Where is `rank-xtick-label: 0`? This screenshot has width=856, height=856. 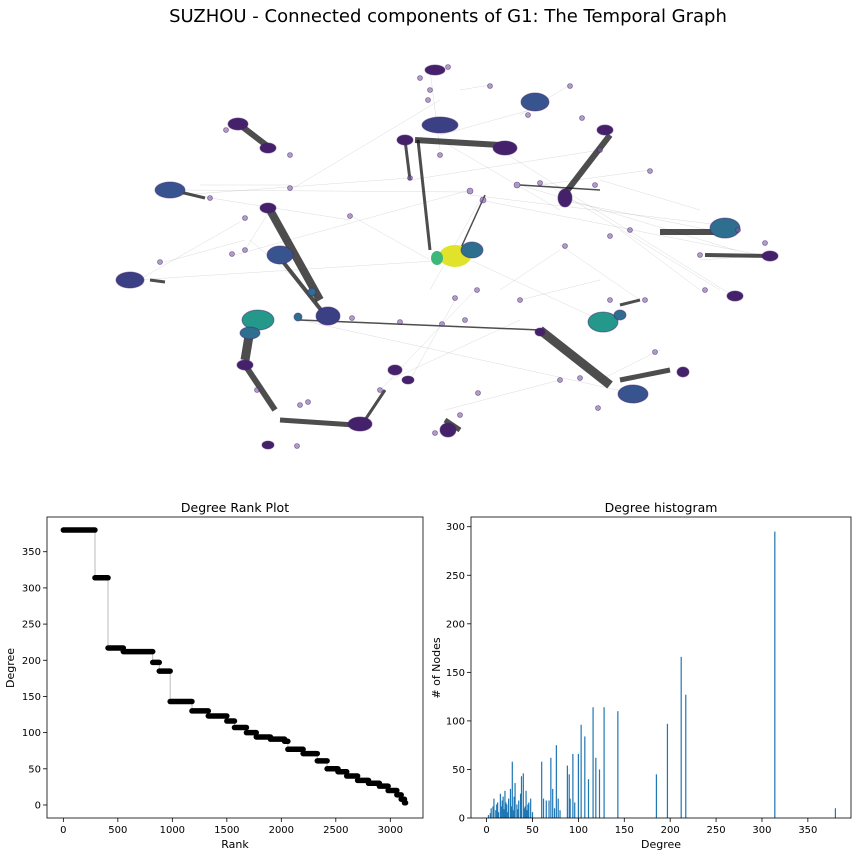 rank-xtick-label: 0 is located at coordinates (63, 830).